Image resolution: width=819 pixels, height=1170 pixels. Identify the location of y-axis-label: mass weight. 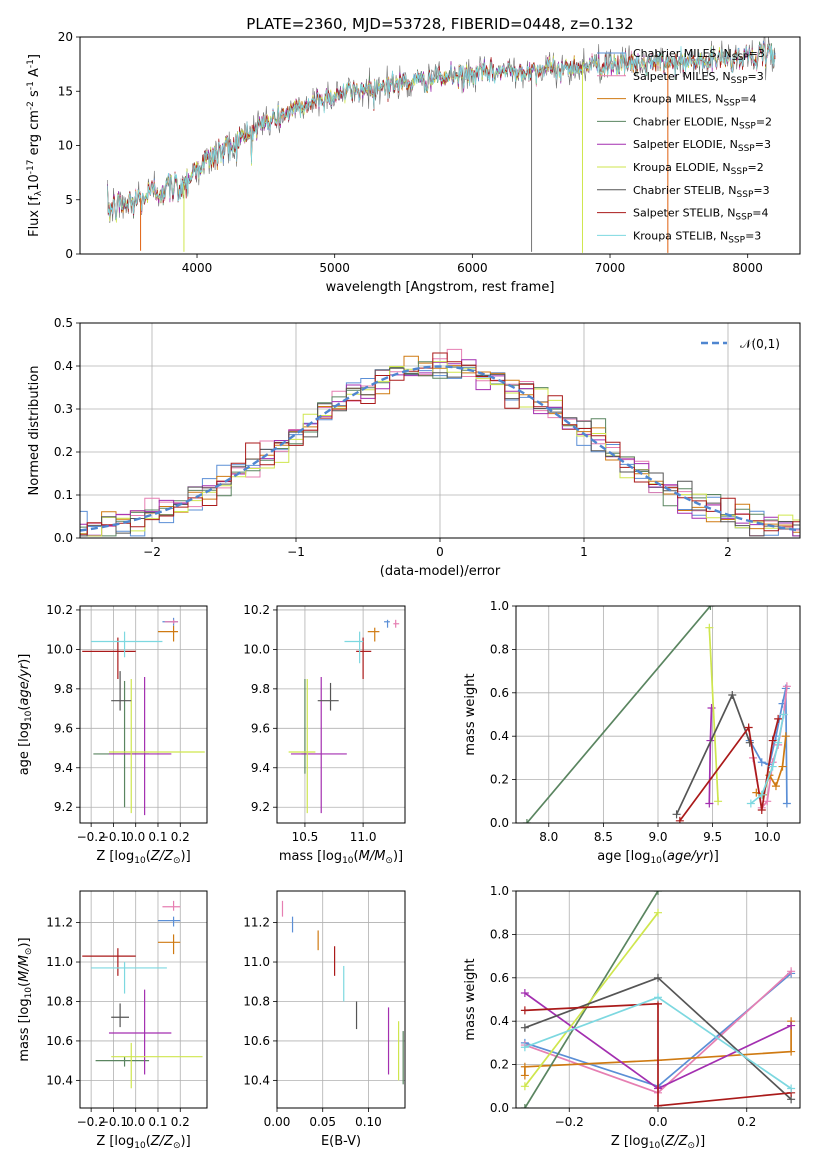
(470, 999).